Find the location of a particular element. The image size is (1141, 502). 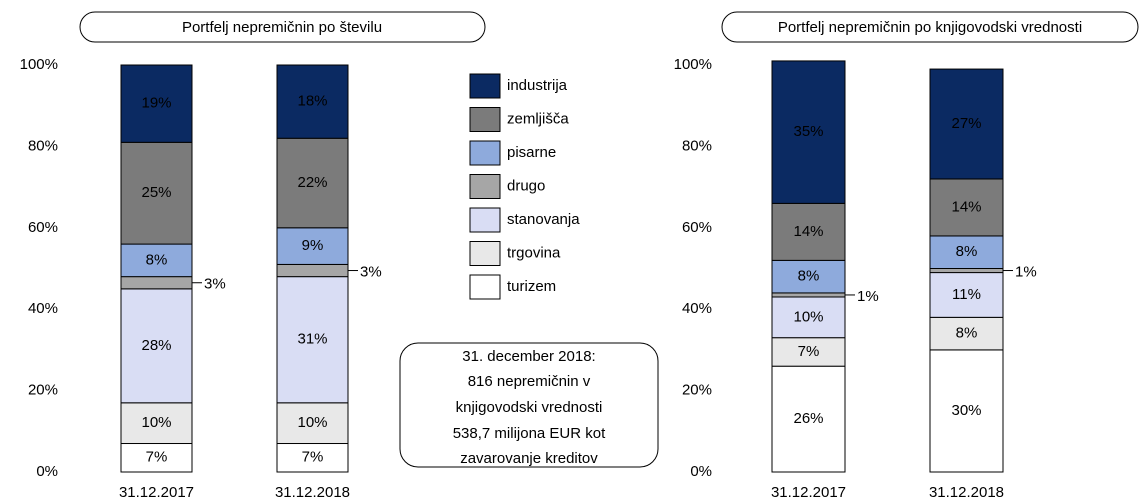

data-label: 30% is located at coordinates (966, 410).